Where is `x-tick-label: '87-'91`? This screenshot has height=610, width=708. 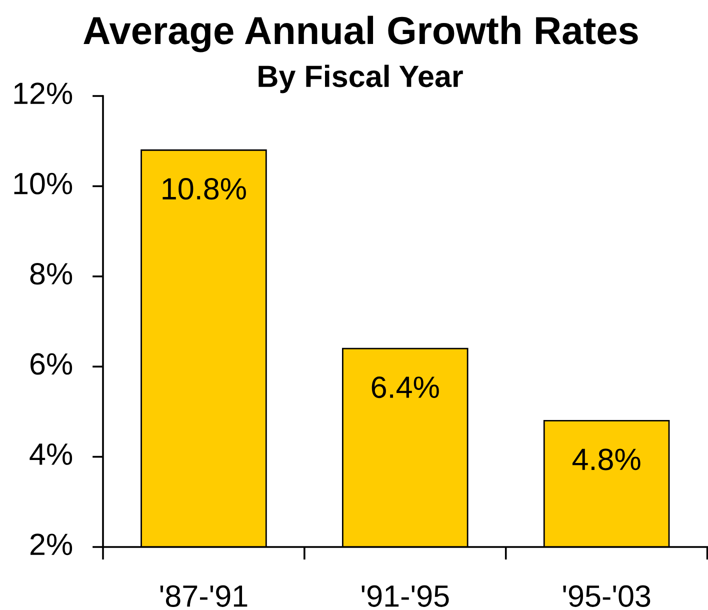 x-tick-label: '87-'91 is located at coordinates (204, 596).